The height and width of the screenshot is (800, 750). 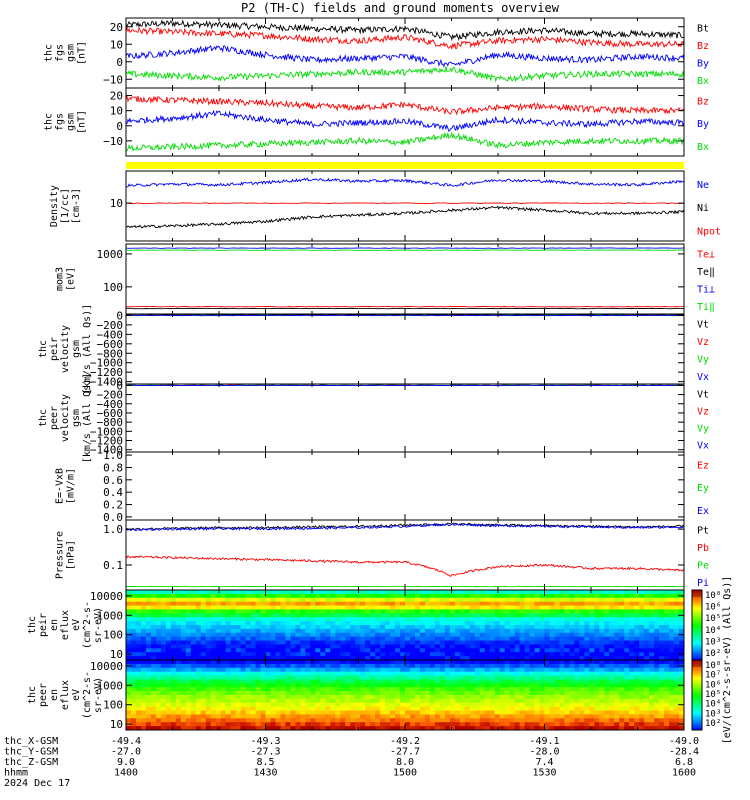 What do you see at coordinates (16, 773) in the screenshot?
I see `xaxis-row-label-3: hhmm` at bounding box center [16, 773].